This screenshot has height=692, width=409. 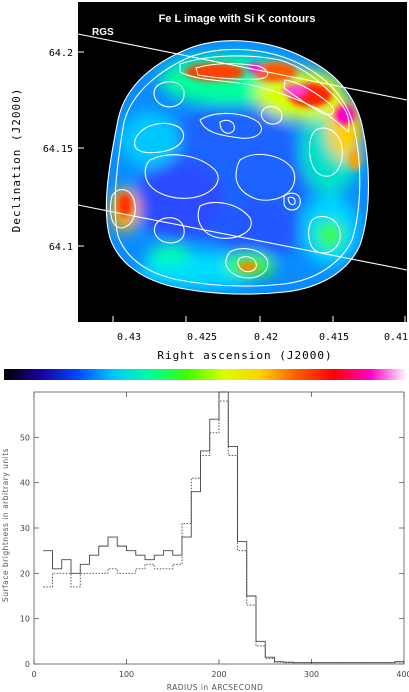 I want to click on x-tick-label: 200, so click(x=218, y=674).